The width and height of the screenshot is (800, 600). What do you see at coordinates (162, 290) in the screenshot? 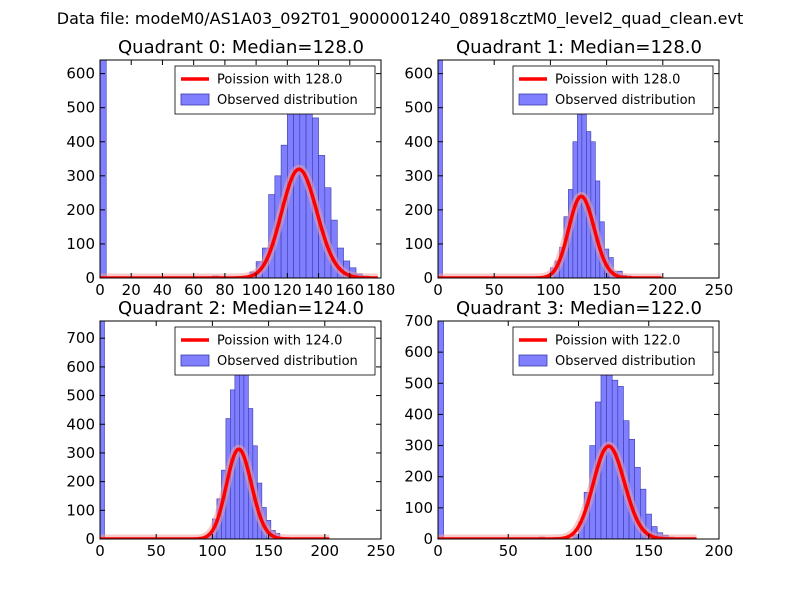
I see `x-tick-label: 40` at bounding box center [162, 290].